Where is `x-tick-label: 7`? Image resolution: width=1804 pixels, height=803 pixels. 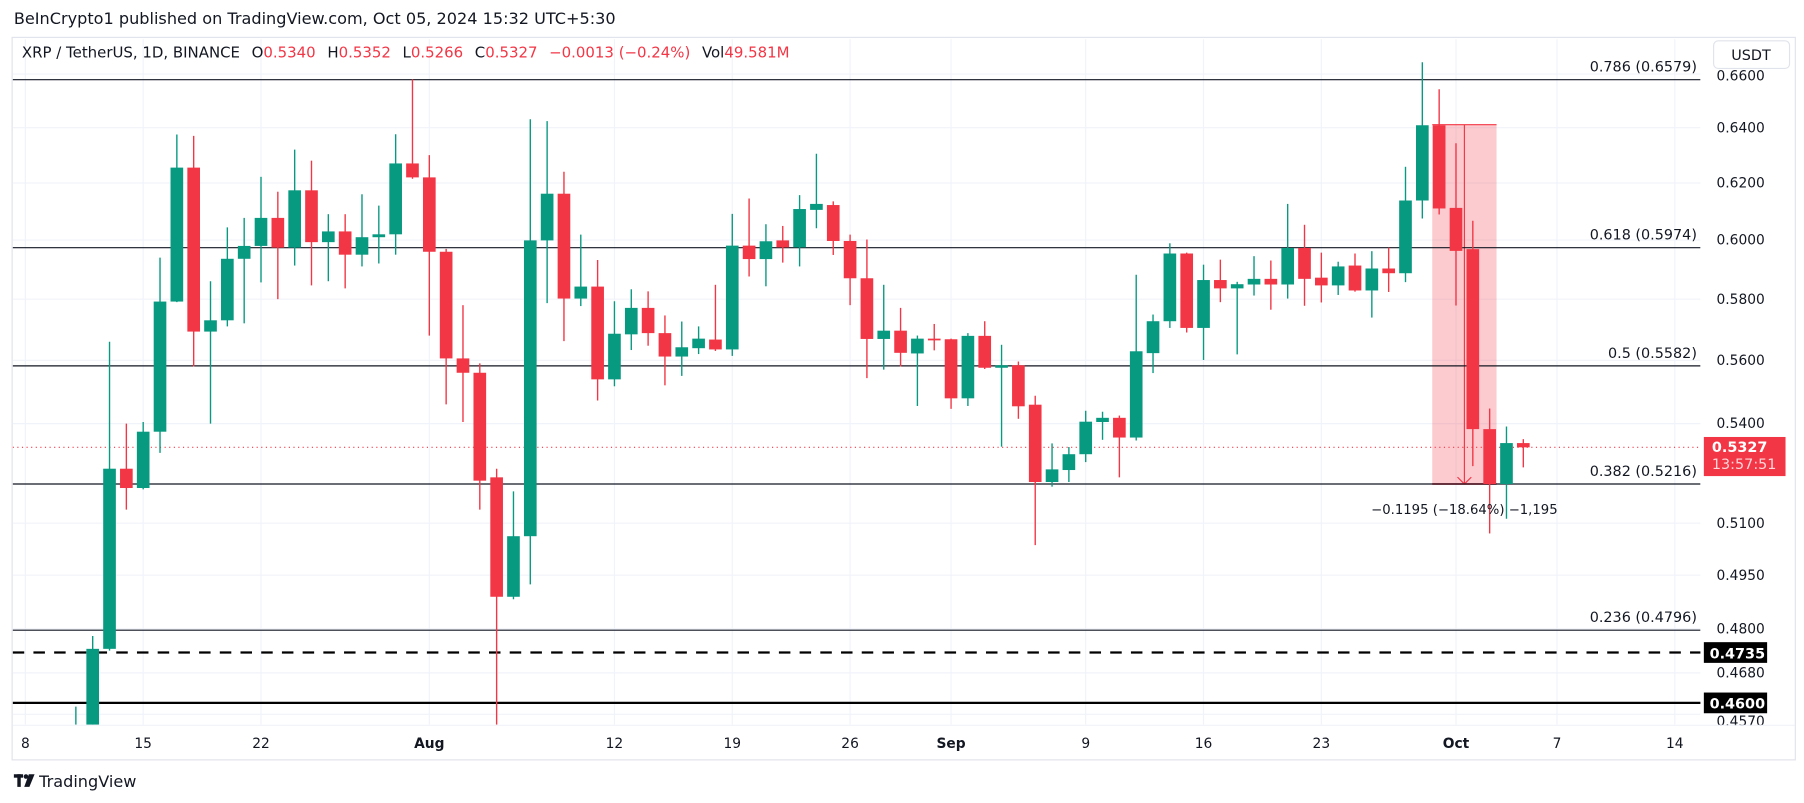
x-tick-label: 7 is located at coordinates (1557, 744).